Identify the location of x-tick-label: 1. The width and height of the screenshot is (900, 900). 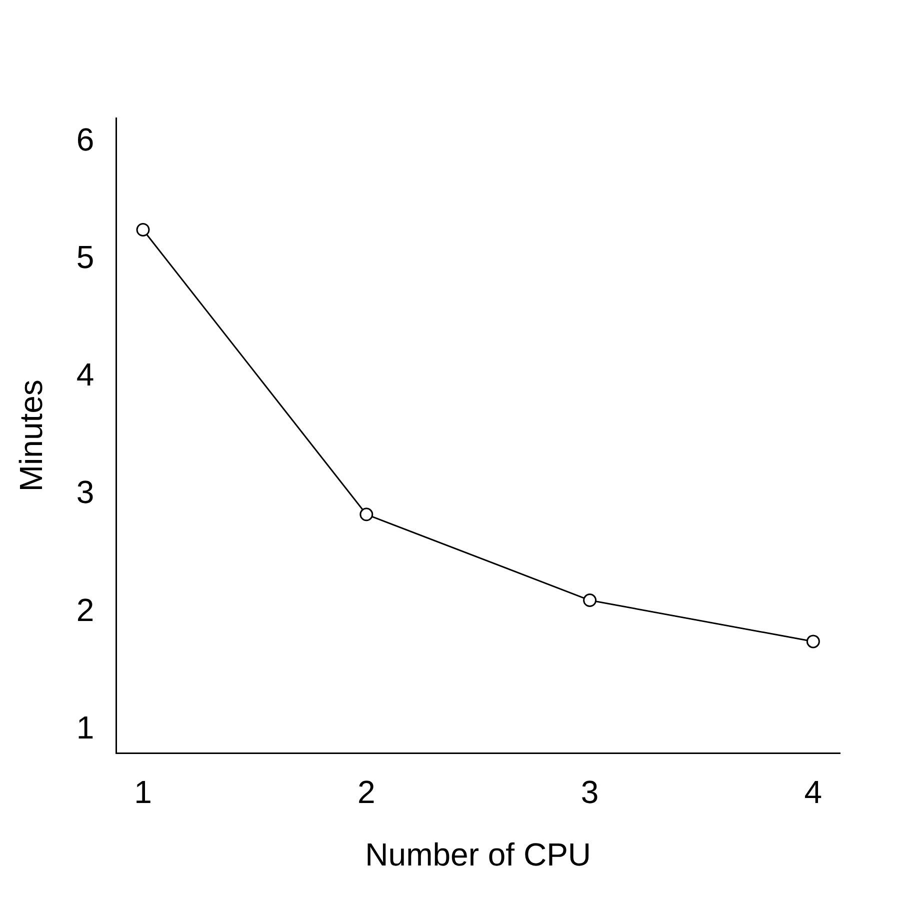
(143, 792).